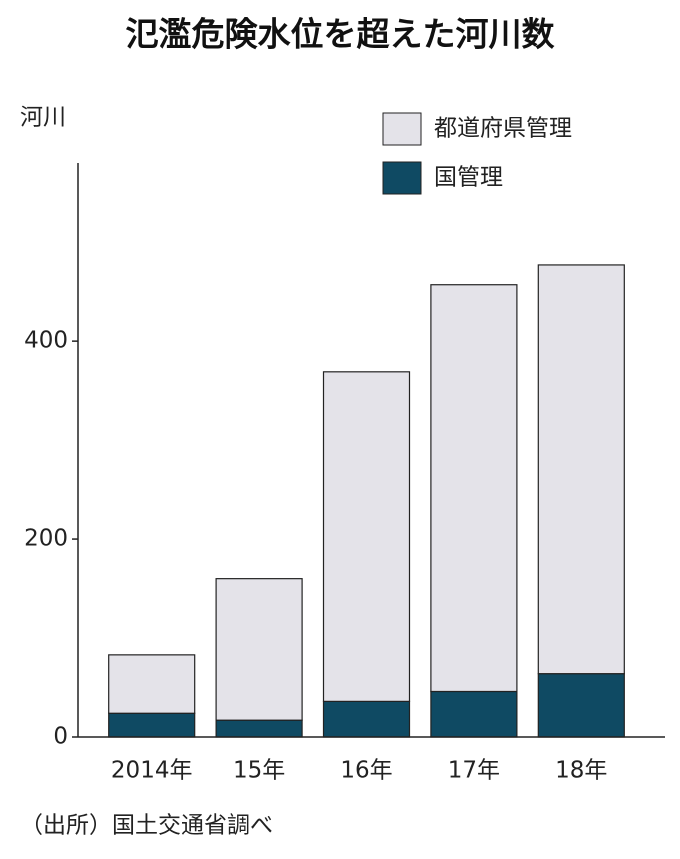  I want to click on x-tick-label: 2014年, so click(152, 771).